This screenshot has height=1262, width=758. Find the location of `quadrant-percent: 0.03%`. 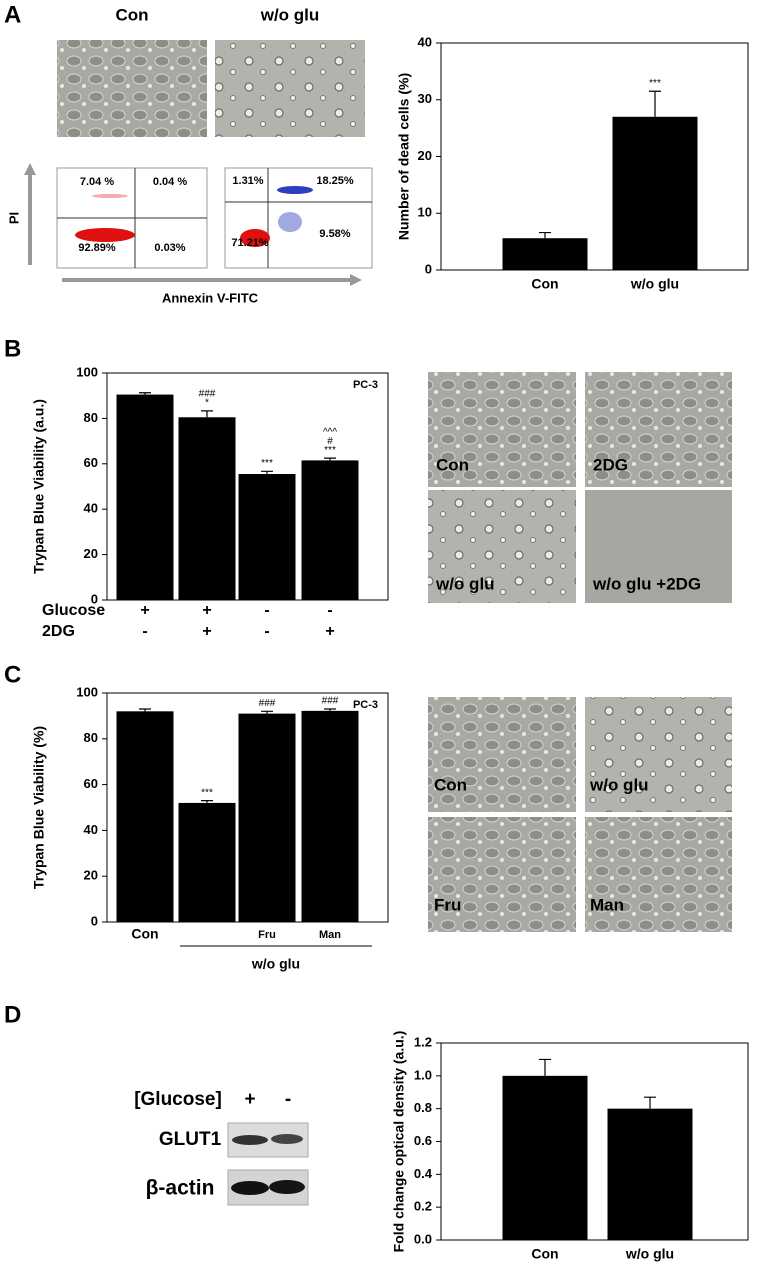

quadrant-percent: 0.03% is located at coordinates (169, 248).